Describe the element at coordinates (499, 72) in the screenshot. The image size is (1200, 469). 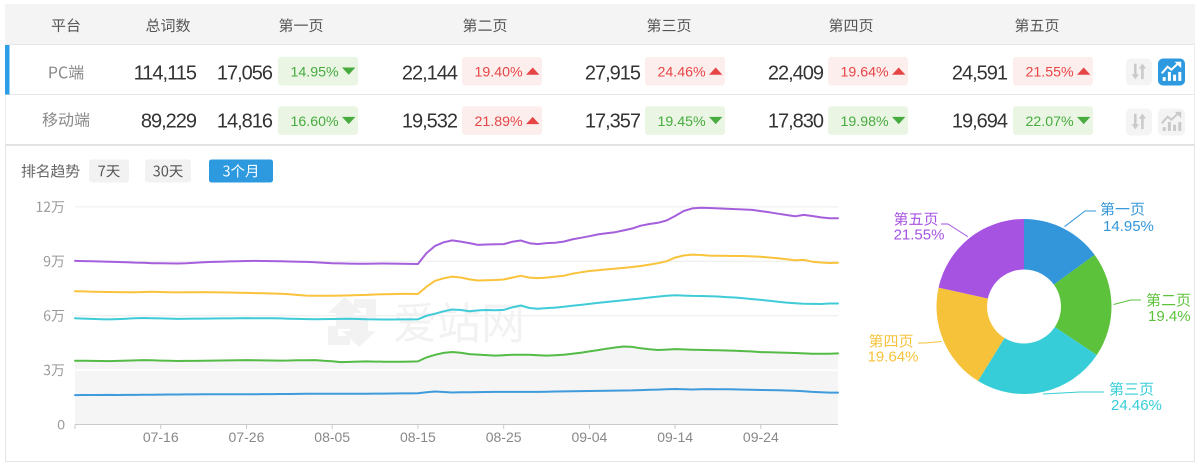
I see `svg-text: 19.40%` at that location.